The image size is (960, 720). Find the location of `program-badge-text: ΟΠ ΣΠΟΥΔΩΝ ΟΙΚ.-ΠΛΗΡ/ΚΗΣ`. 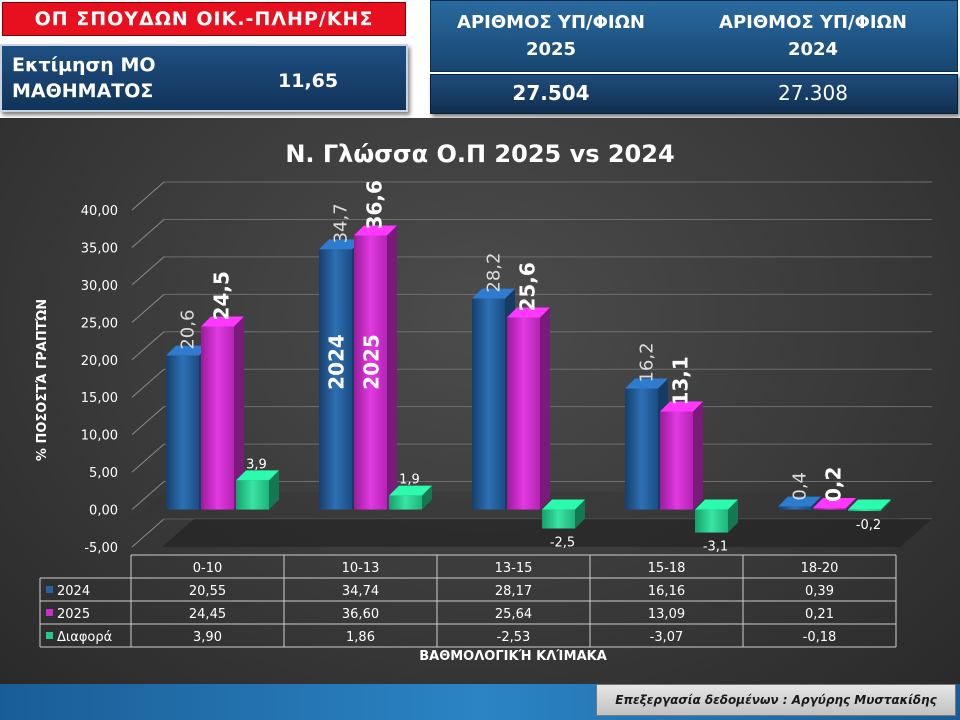

program-badge-text: ΟΠ ΣΠΟΥΔΩΝ ΟΙΚ.-ΠΛΗΡ/ΚΗΣ is located at coordinates (204, 19).